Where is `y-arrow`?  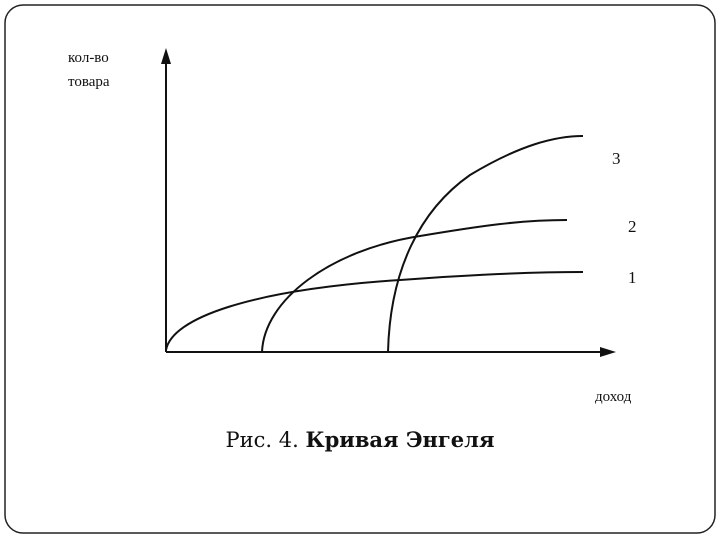
y-arrow is located at coordinates (166, 56).